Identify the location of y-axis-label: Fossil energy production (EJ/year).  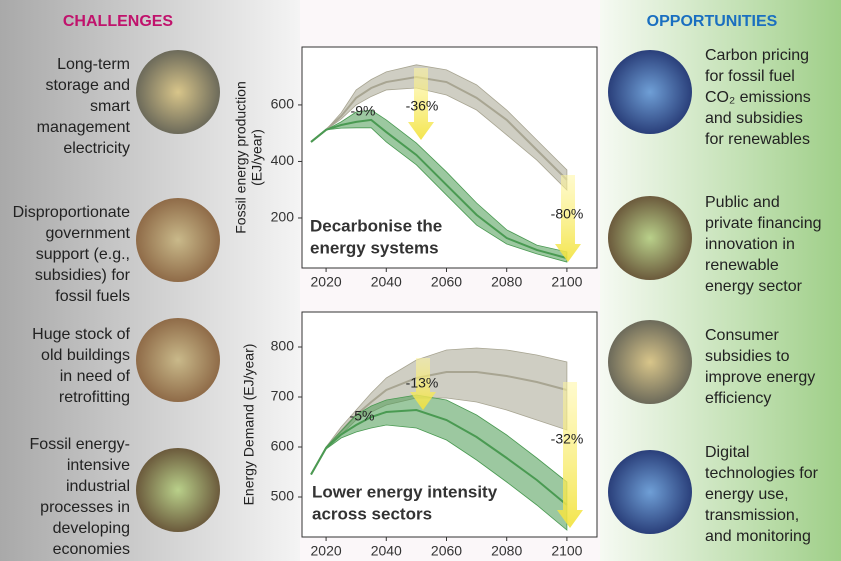
(249, 157).